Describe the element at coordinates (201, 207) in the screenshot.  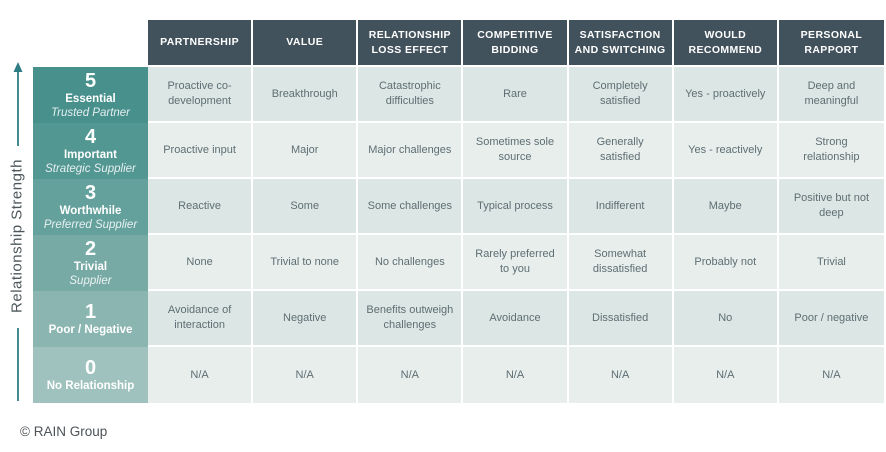
I see `table-cell: Reactive` at that location.